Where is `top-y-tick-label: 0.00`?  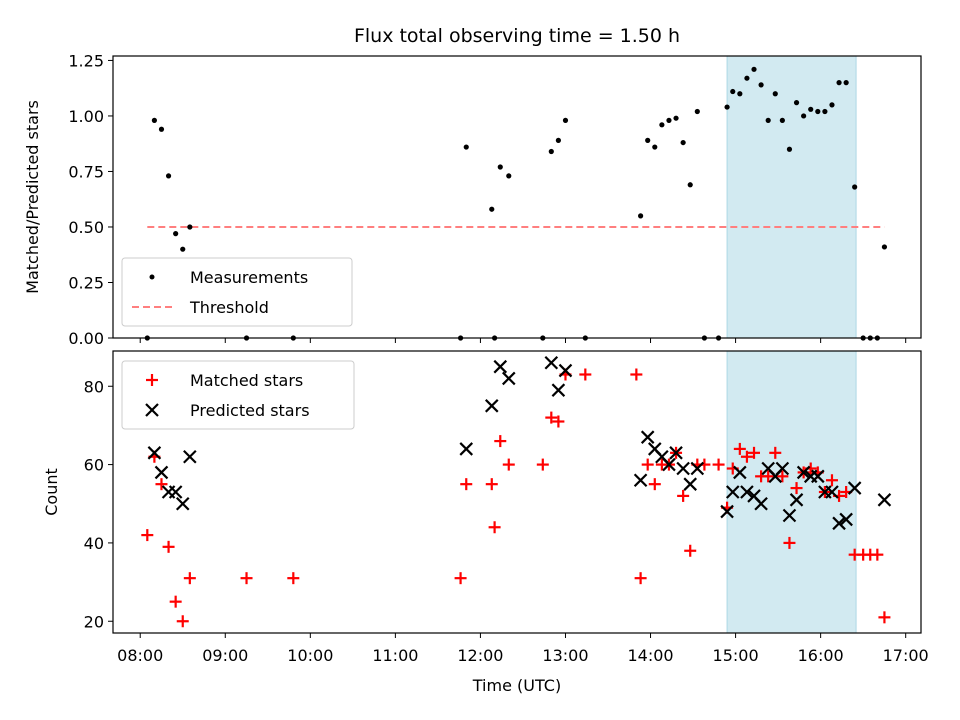
top-y-tick-label: 0.00 is located at coordinates (86, 338).